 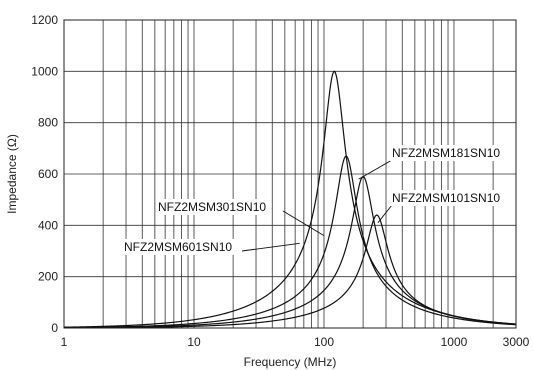 I want to click on series-label: NFZ2MSM101SN10, so click(x=446, y=198).